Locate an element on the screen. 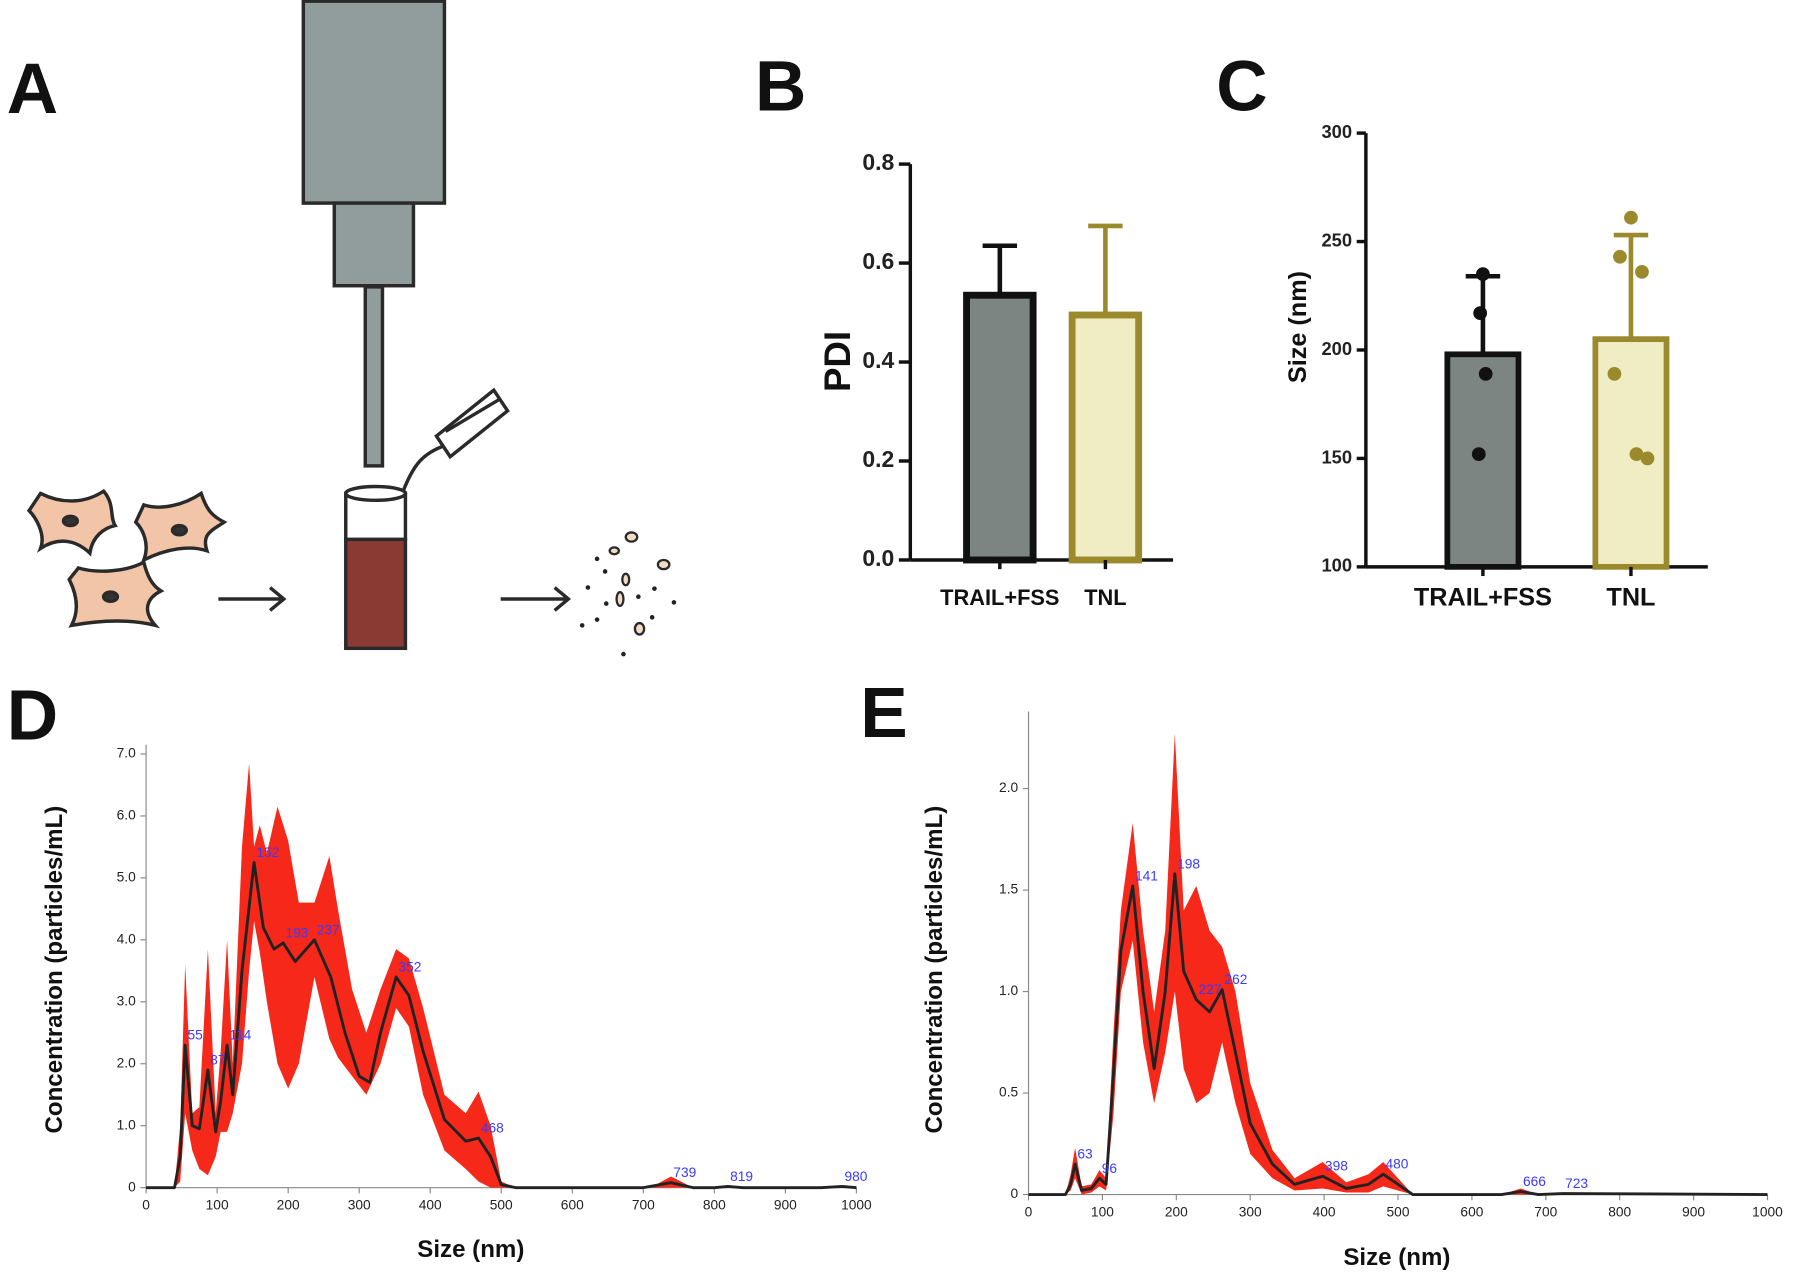 The height and width of the screenshot is (1276, 1800). x-tick-label: 500 is located at coordinates (1398, 1212).